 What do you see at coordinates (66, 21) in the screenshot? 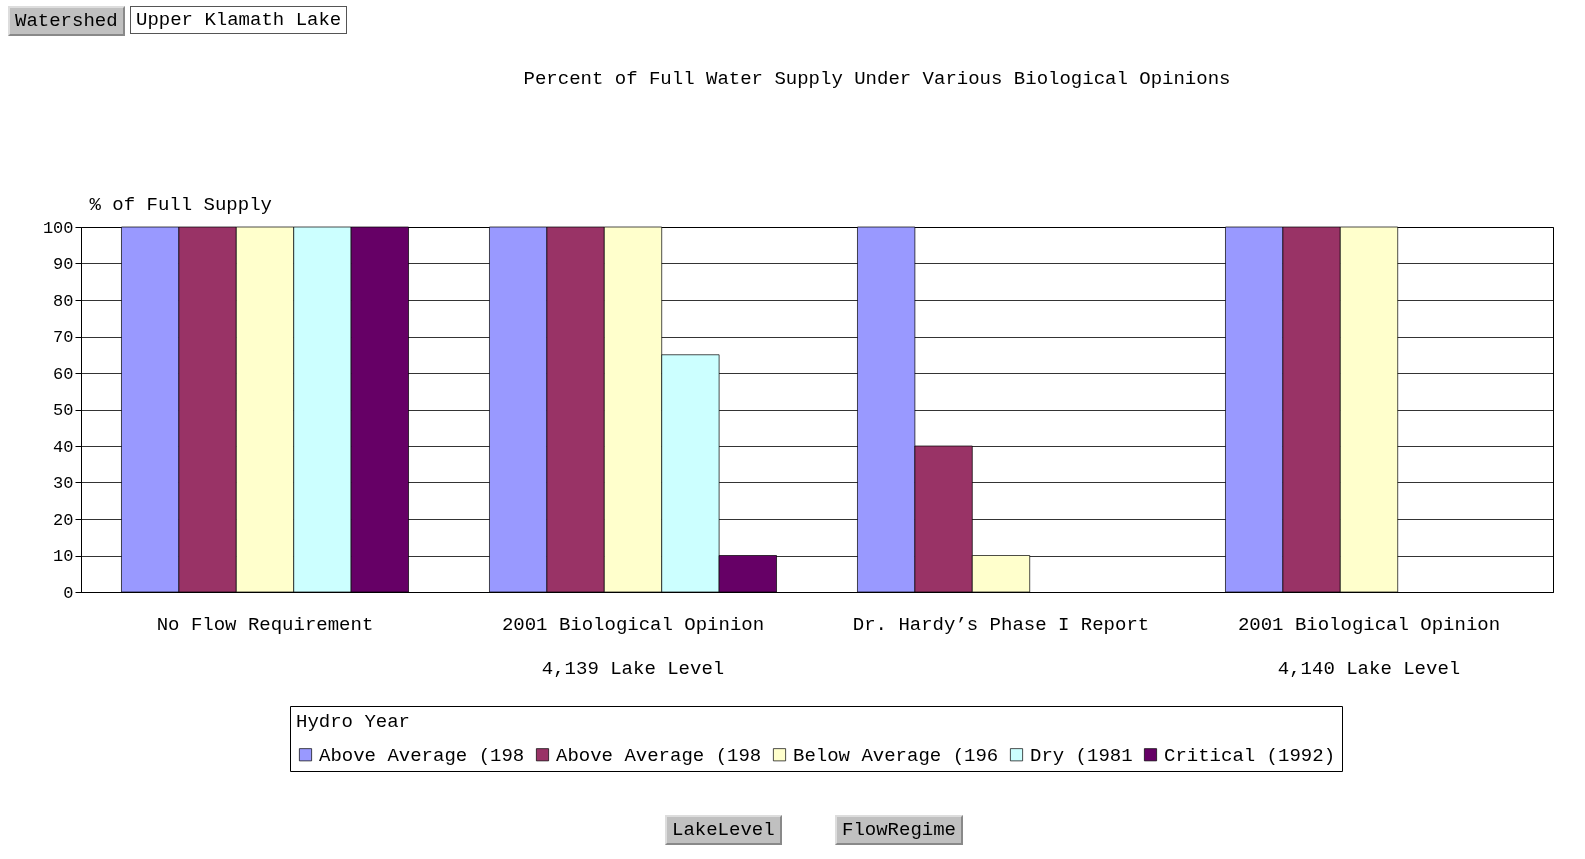
I see `field-button: Watershed` at bounding box center [66, 21].